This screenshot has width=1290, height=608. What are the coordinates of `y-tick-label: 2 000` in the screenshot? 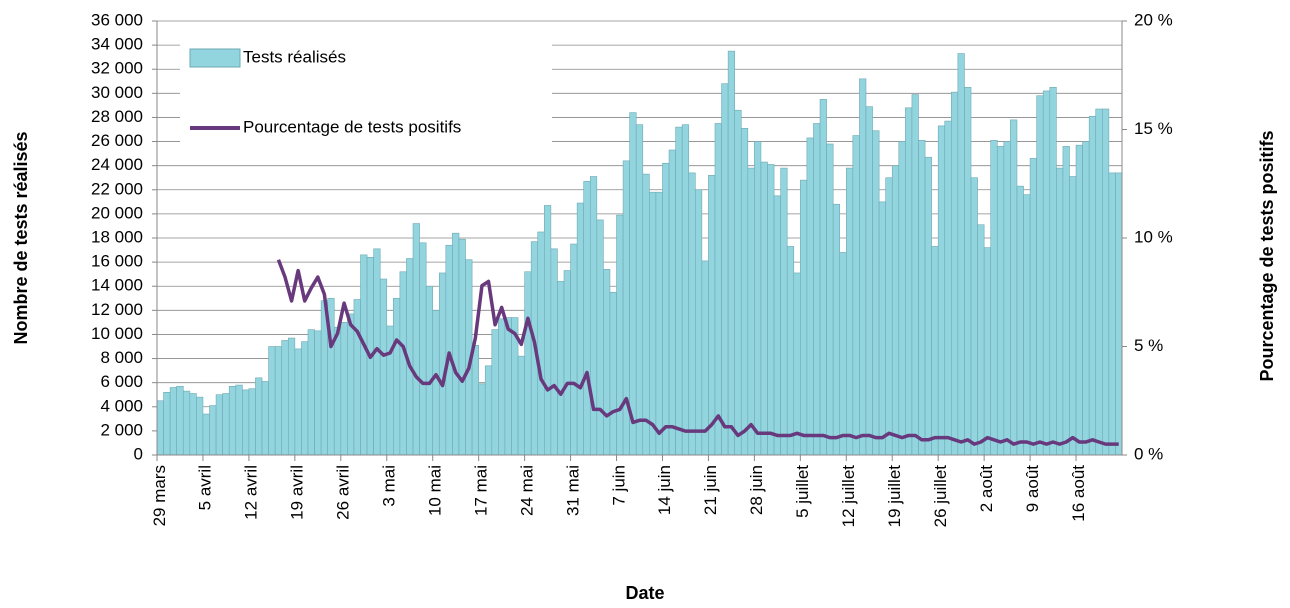 It's located at (121, 429).